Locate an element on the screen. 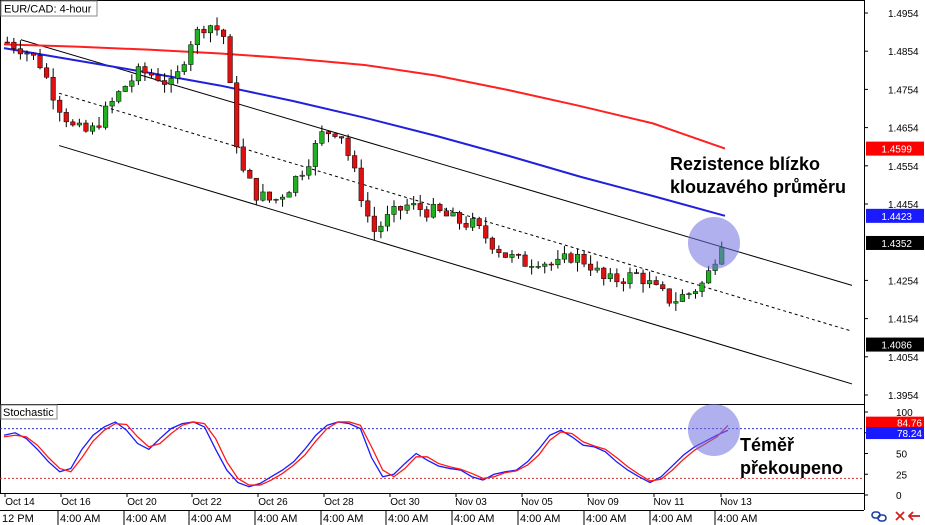 This screenshot has width=925, height=525. price-tick-label: 1.4154 is located at coordinates (903, 320).